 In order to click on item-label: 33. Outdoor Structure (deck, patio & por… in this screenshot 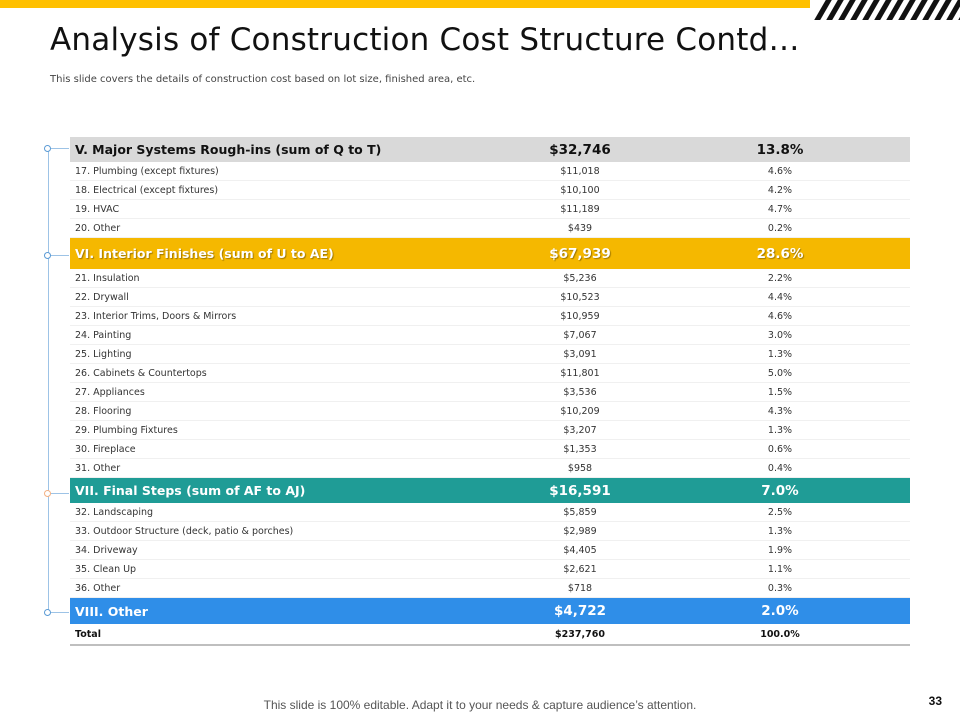, I will do `click(184, 531)`.